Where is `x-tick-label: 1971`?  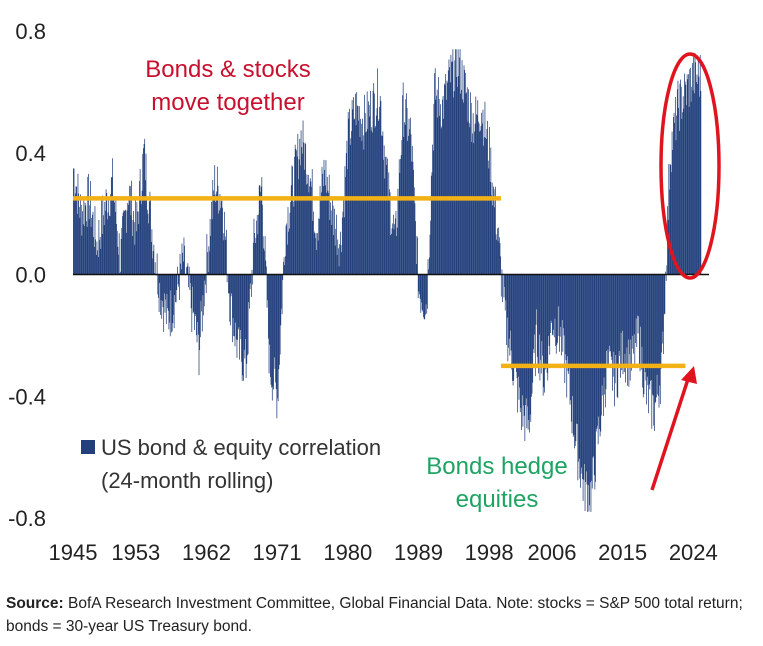 x-tick-label: 1971 is located at coordinates (277, 552).